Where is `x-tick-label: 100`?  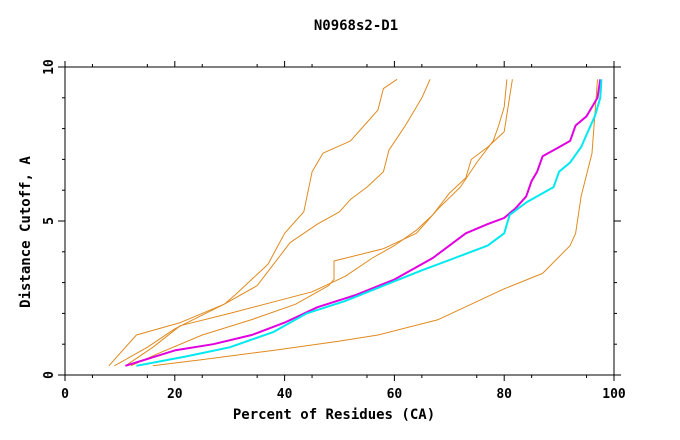
x-tick-label: 100 is located at coordinates (614, 394).